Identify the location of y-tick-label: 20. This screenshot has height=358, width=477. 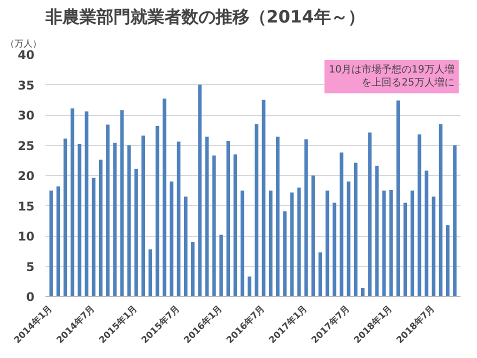
(26, 176).